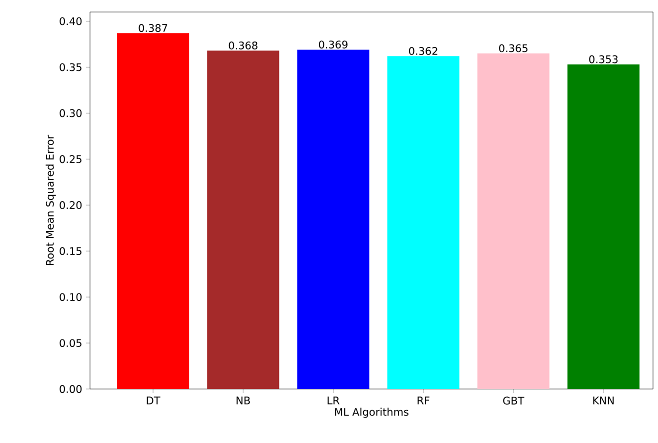 The image size is (658, 443). What do you see at coordinates (424, 400) in the screenshot?
I see `x-tick-label: RF` at bounding box center [424, 400].